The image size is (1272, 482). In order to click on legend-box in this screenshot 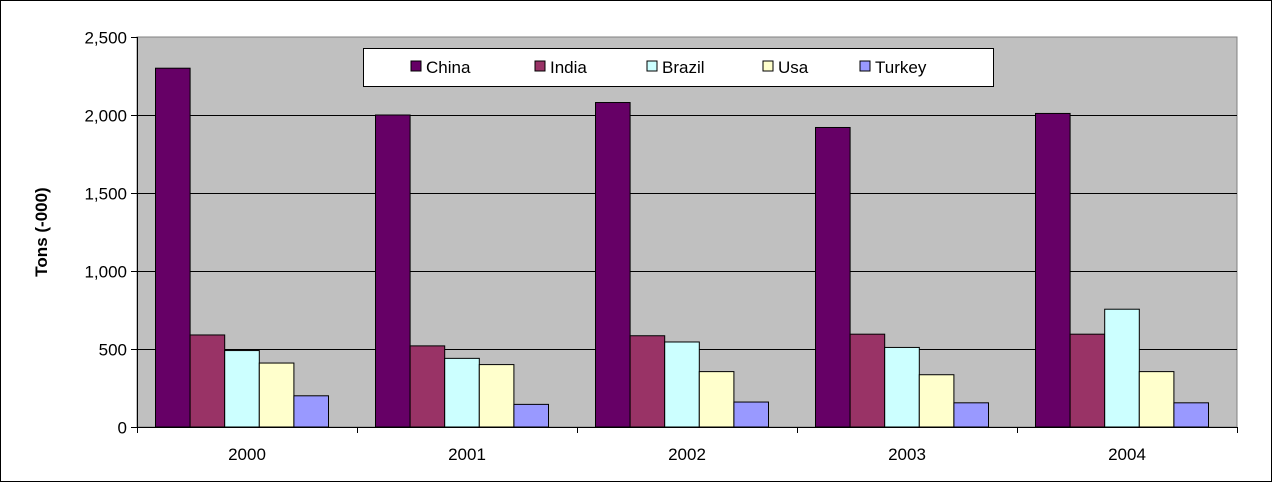, I will do `click(678, 67)`.